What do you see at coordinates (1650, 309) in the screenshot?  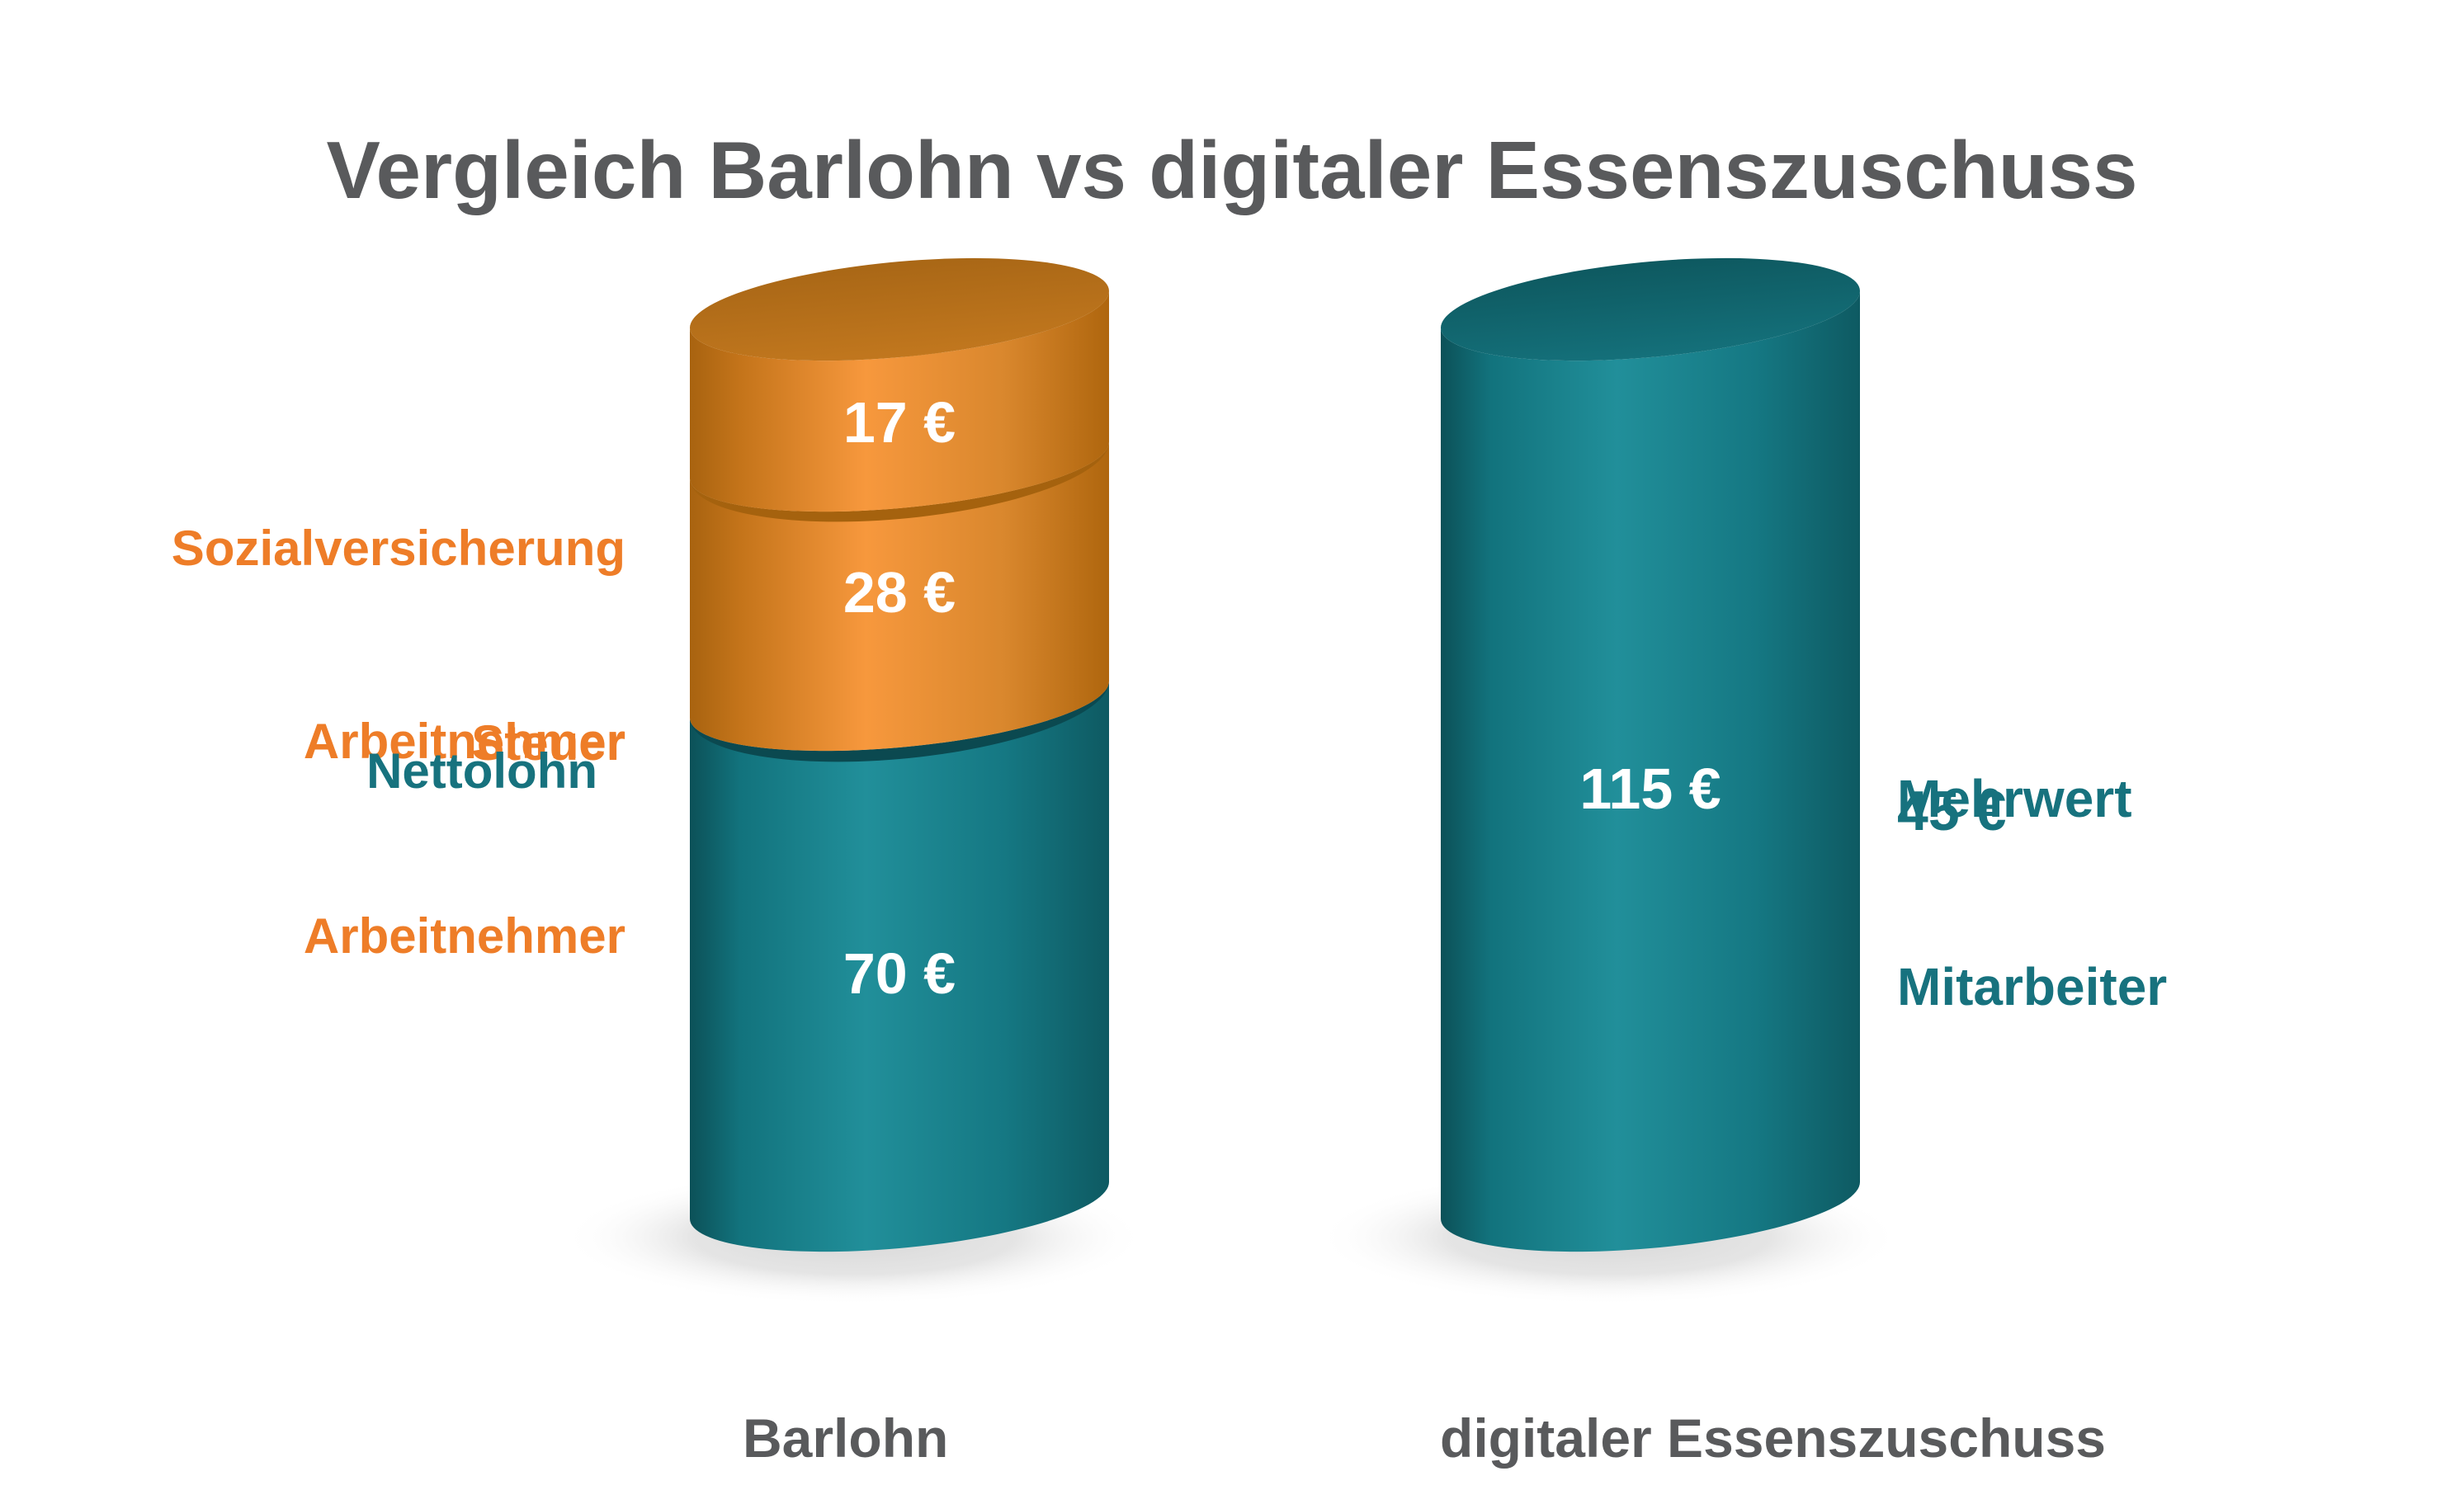 I see `right-cylinder-top-cap` at bounding box center [1650, 309].